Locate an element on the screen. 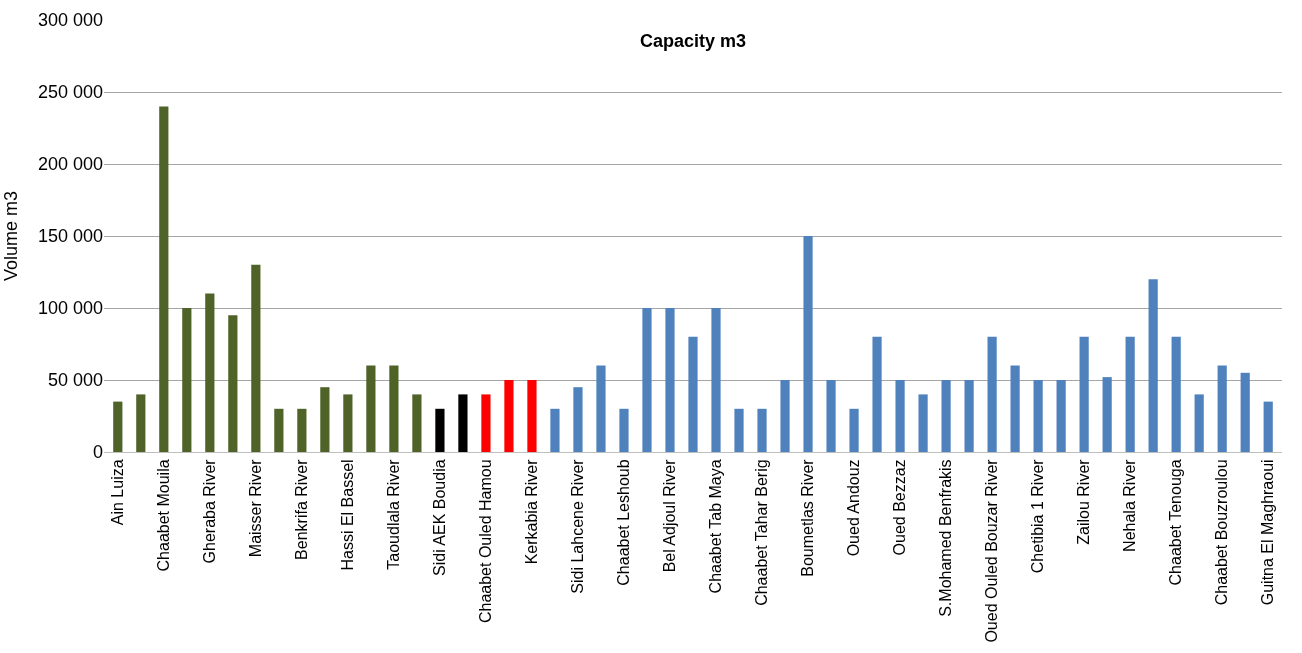 The height and width of the screenshot is (653, 1302). x-tick-label: Chaabet Mouila is located at coordinates (164, 515).